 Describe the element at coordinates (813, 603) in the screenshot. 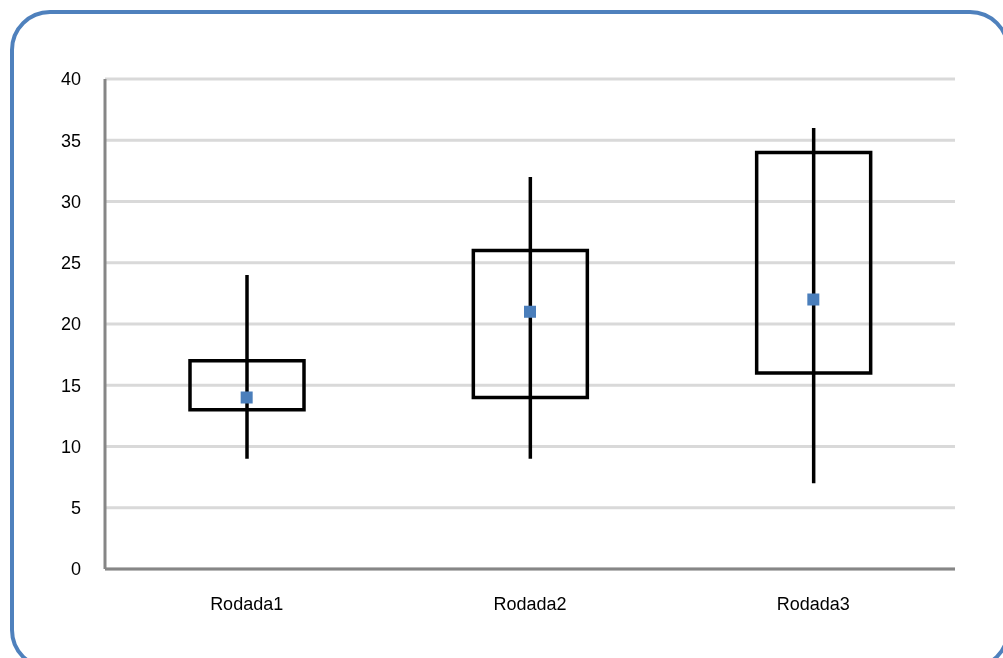

I see `x-tick-label: Rodada3` at that location.